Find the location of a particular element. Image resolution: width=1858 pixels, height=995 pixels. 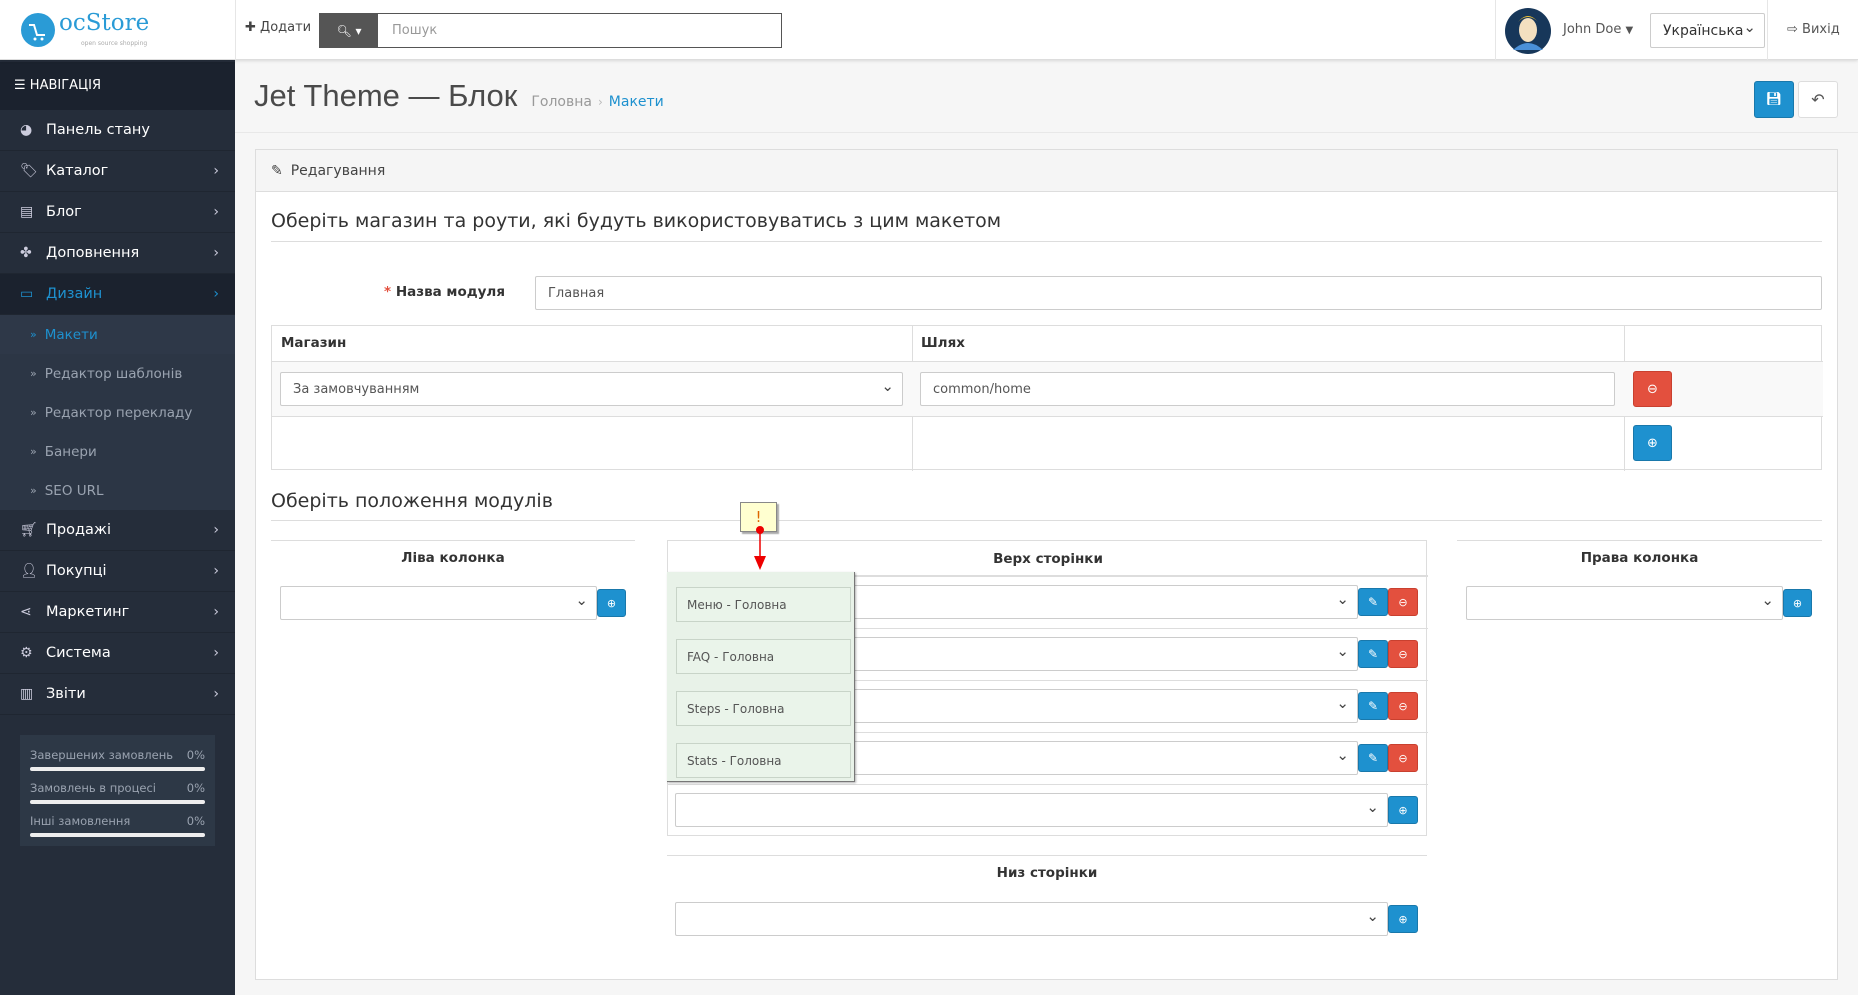

content-bottom-select is located at coordinates (1031, 919).